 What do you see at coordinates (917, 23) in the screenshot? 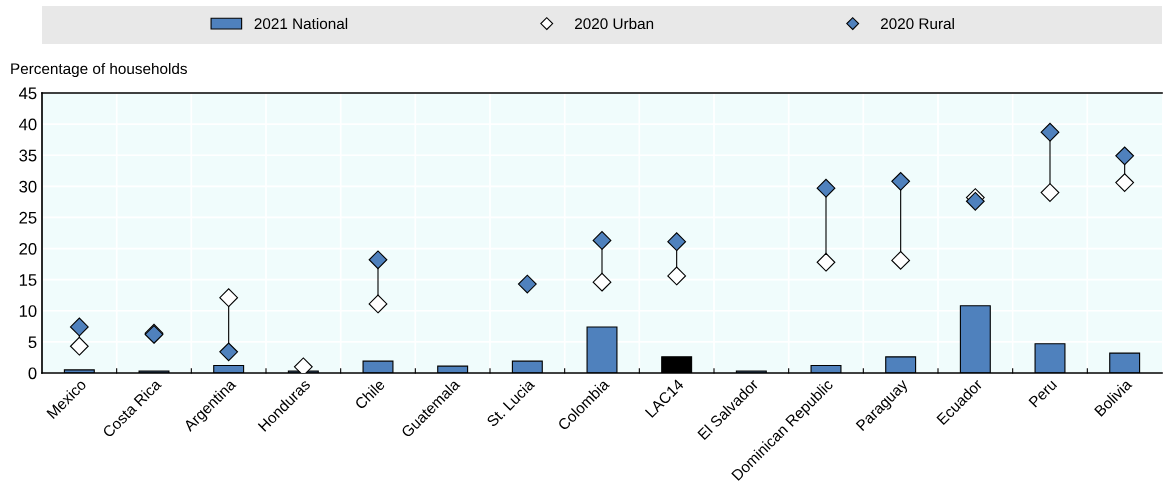
I see `legend-label: 2020 Rural` at bounding box center [917, 23].